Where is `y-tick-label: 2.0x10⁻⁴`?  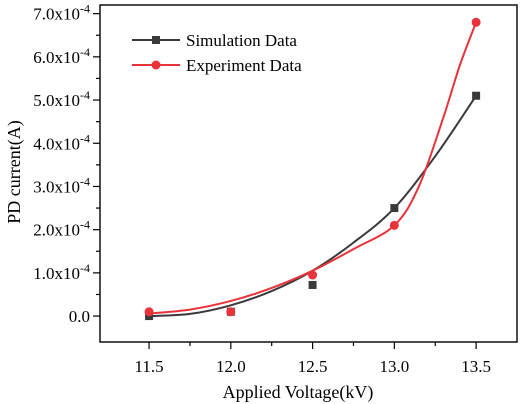 y-tick-label: 2.0x10⁻⁴ is located at coordinates (61, 229).